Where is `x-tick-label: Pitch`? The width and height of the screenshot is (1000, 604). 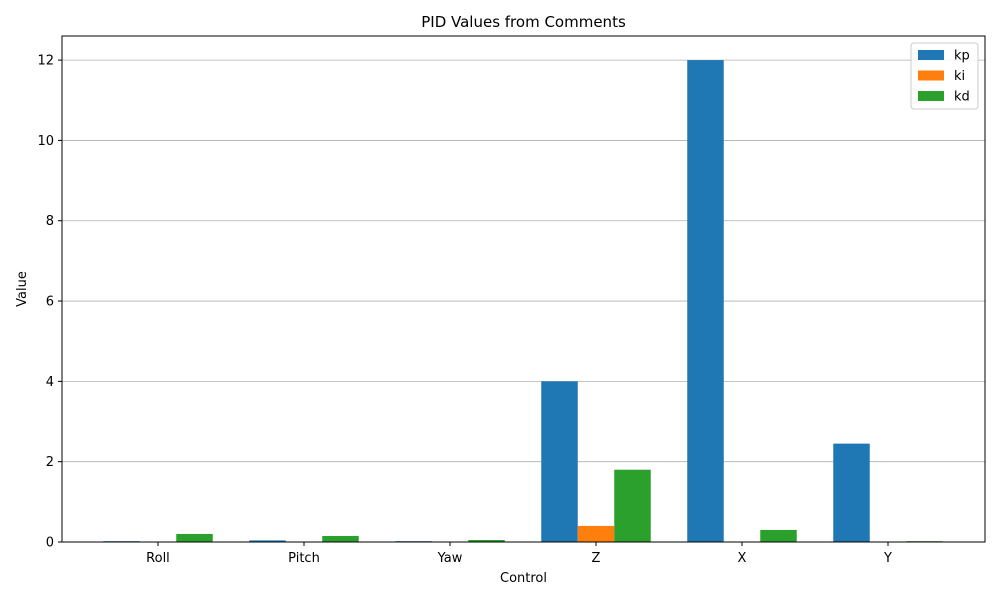
x-tick-label: Pitch is located at coordinates (304, 558).